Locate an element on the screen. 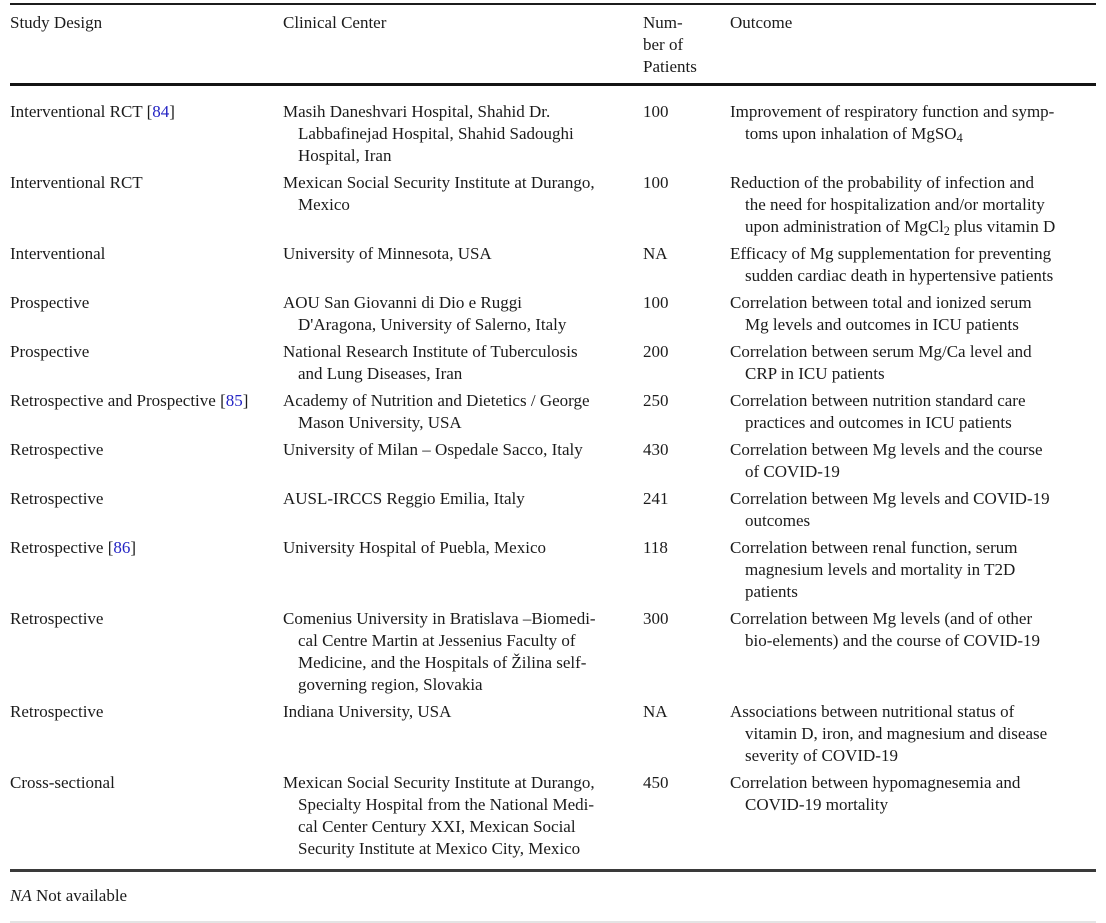 This screenshot has width=1106, height=923. patients-count-cell: 241 is located at coordinates (656, 498).